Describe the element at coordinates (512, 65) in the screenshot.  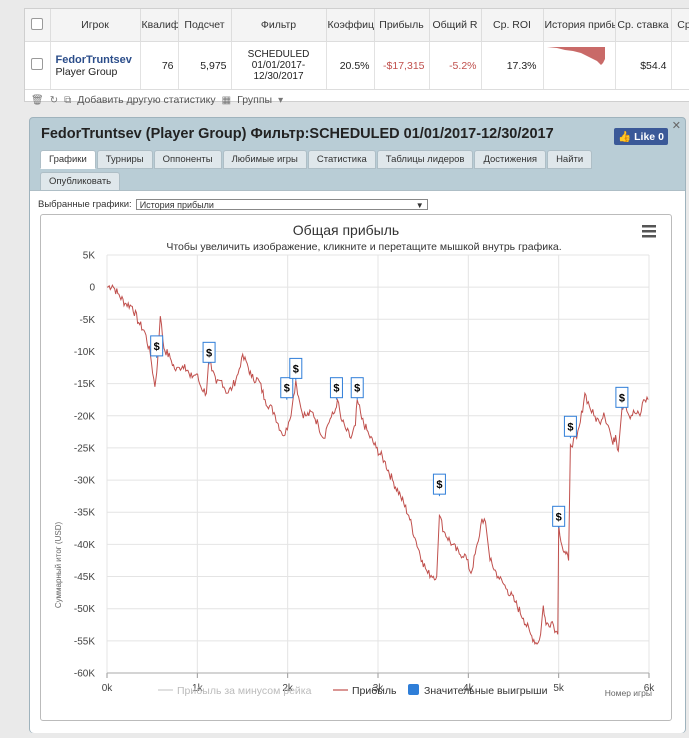
I see `avg-roi-value: 17.3%` at that location.